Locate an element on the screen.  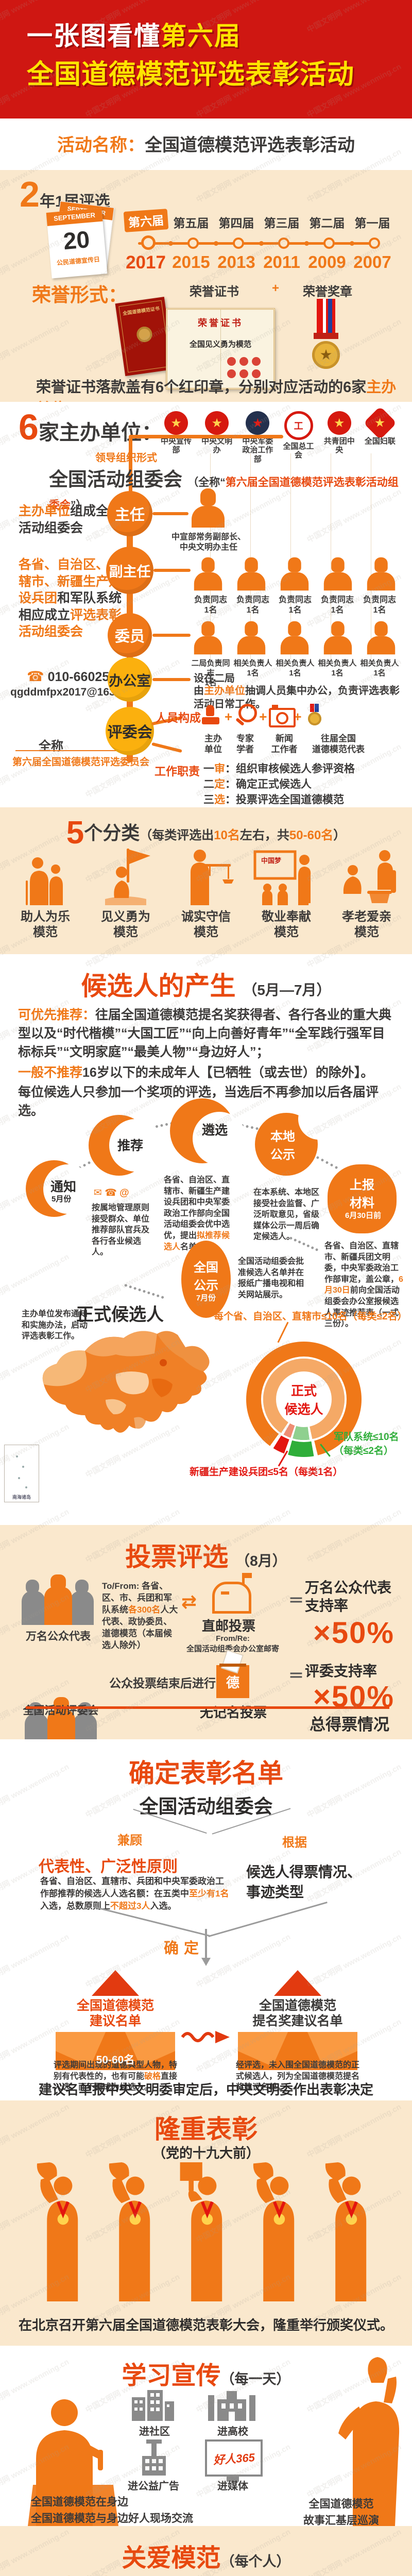
step-report-deadline: 6月30日前 is located at coordinates (363, 1215).